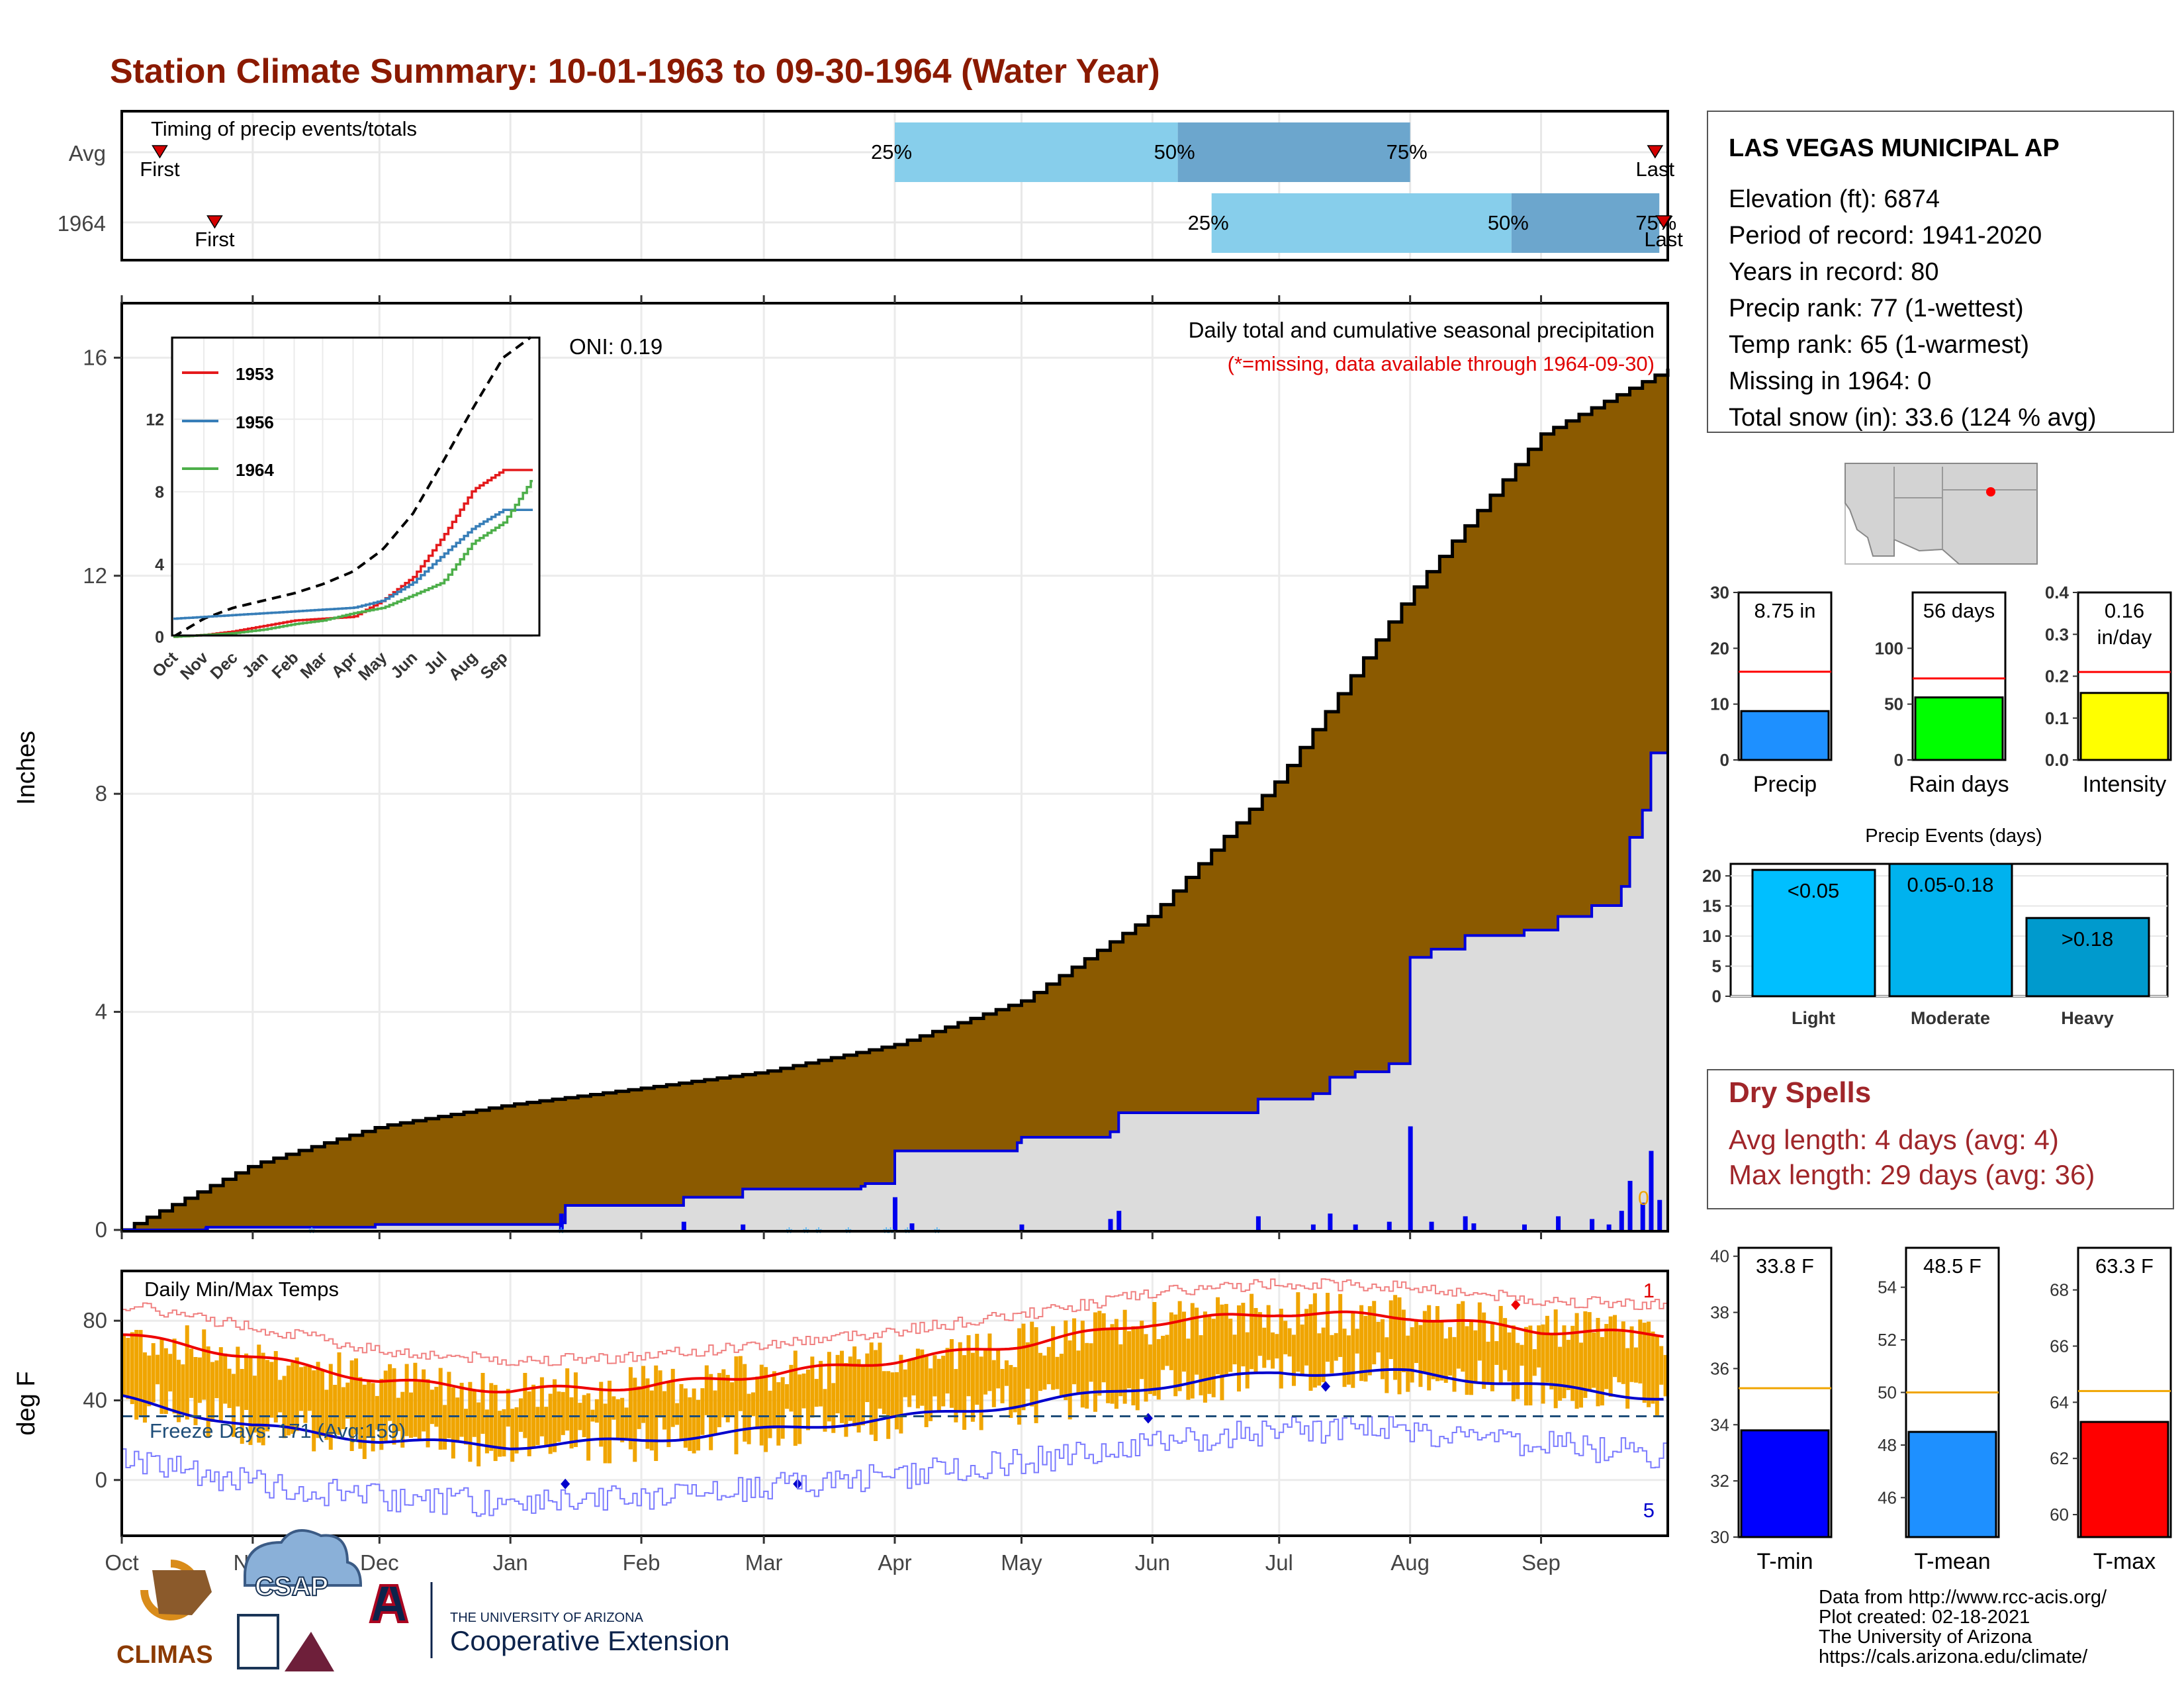 This screenshot has width=2184, height=1688. Describe the element at coordinates (1649, 1290) in the screenshot. I see `record-high-count: 1` at that location.